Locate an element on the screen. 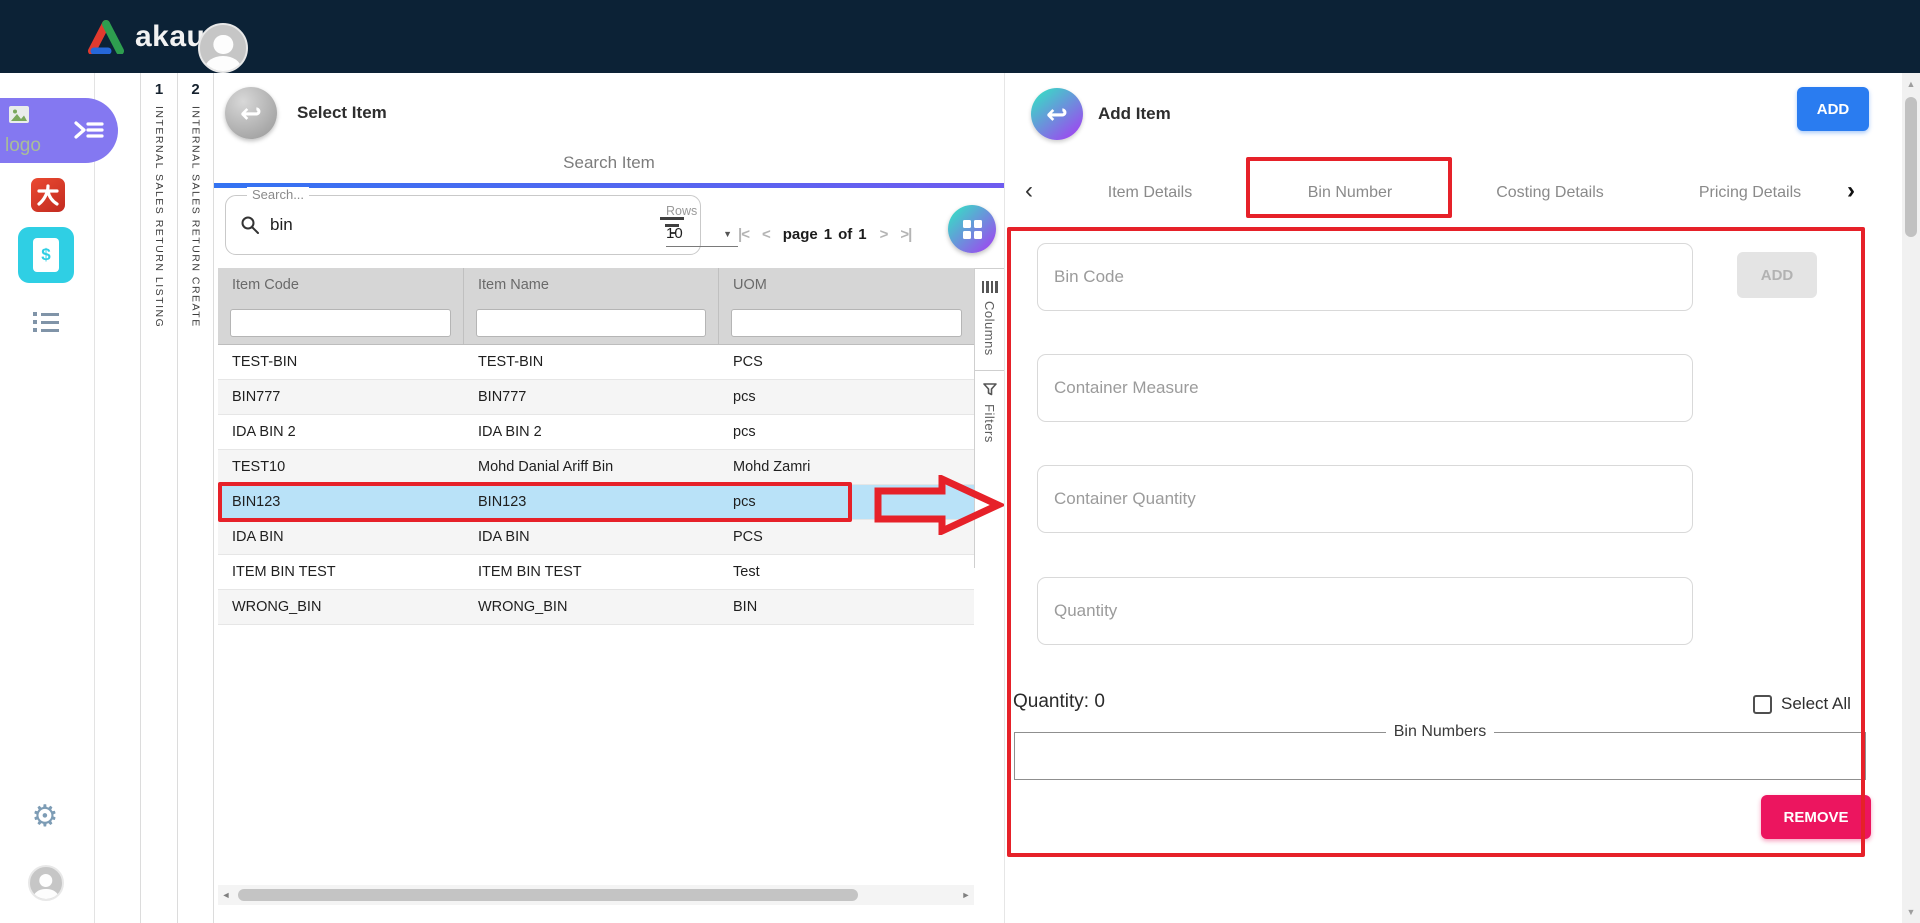 This screenshot has width=1920, height=923. back-arrow-icon: ↩ is located at coordinates (251, 113).